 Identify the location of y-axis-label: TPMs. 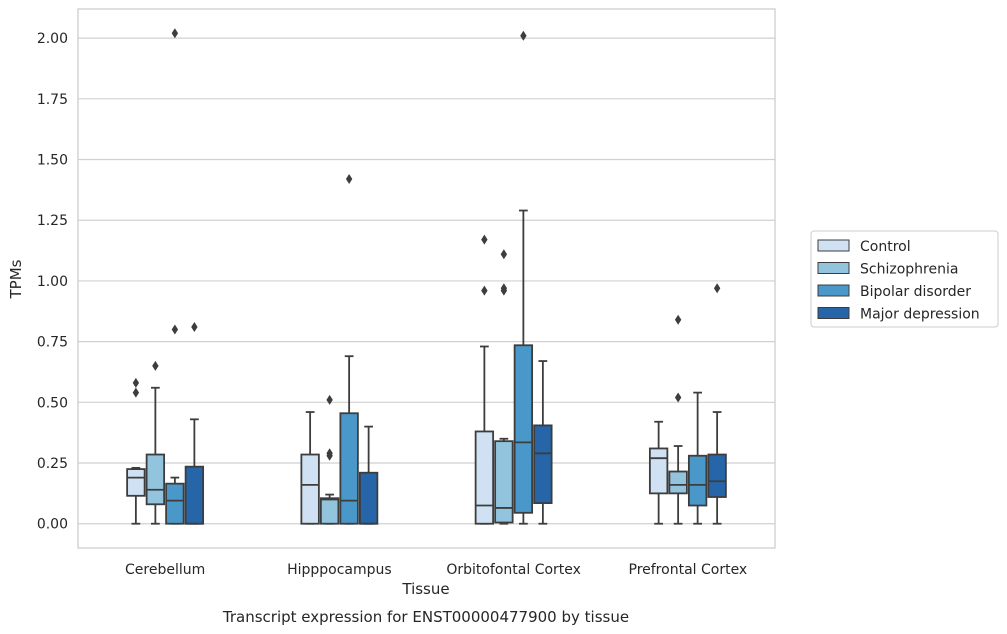
(16, 279).